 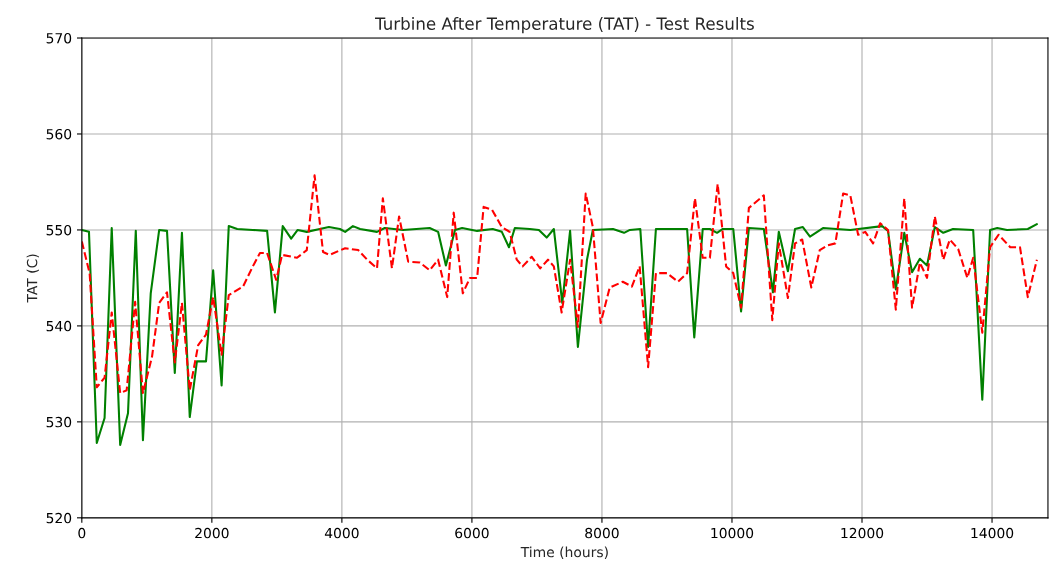 What do you see at coordinates (59, 134) in the screenshot?
I see `y-tick-label: 560` at bounding box center [59, 134].